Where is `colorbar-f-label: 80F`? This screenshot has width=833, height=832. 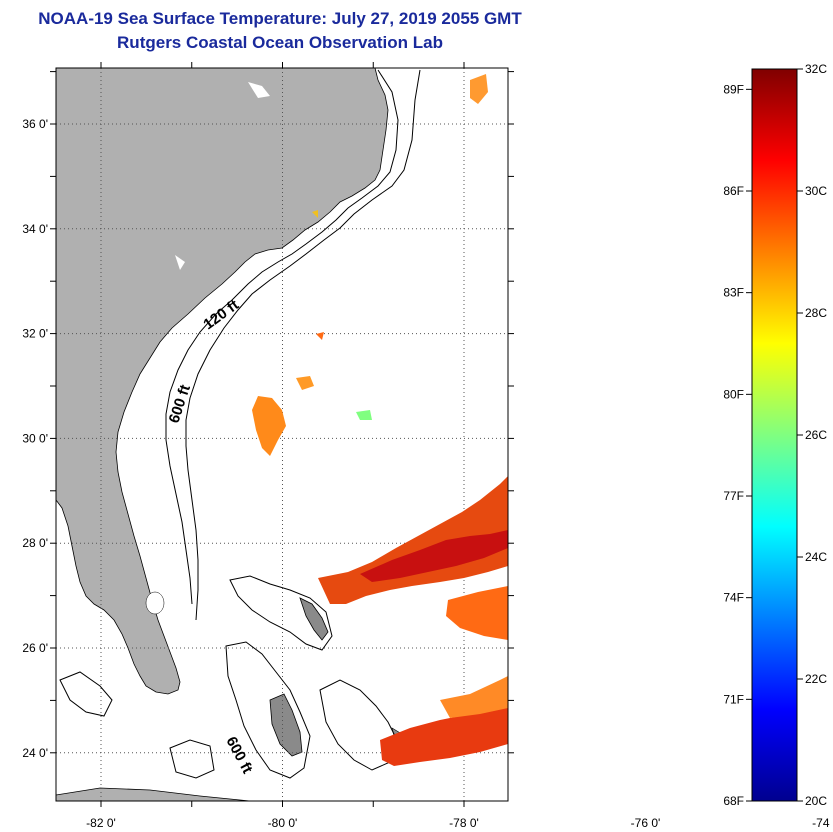 colorbar-f-label: 80F is located at coordinates (733, 394).